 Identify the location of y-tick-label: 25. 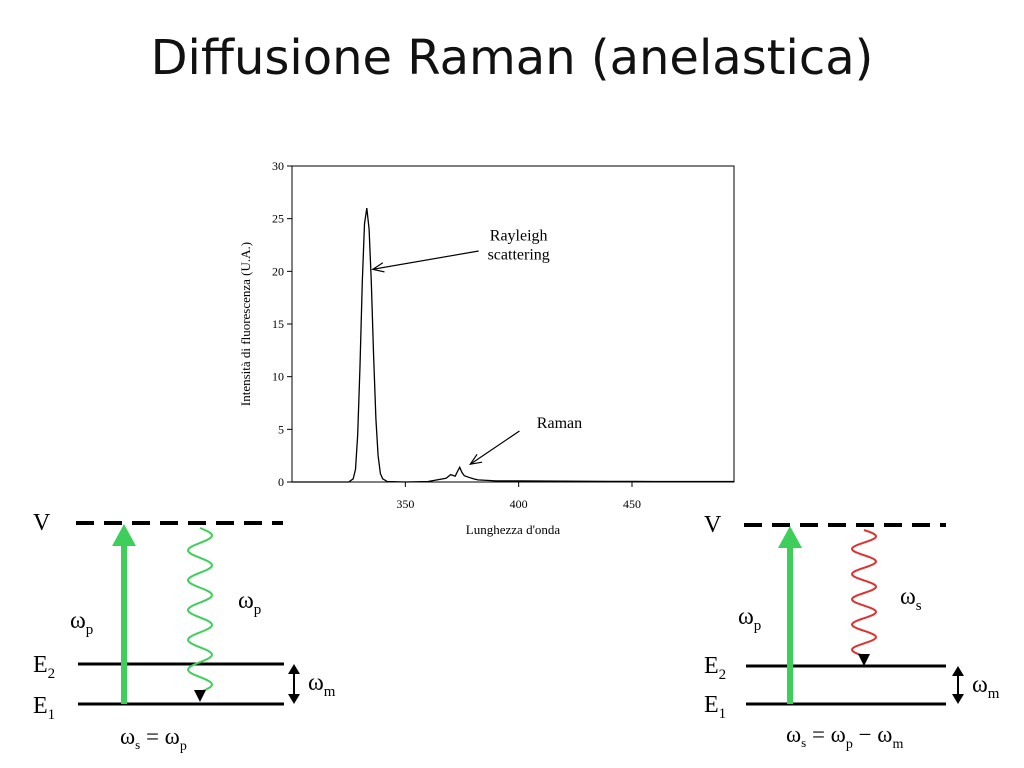
(278, 219).